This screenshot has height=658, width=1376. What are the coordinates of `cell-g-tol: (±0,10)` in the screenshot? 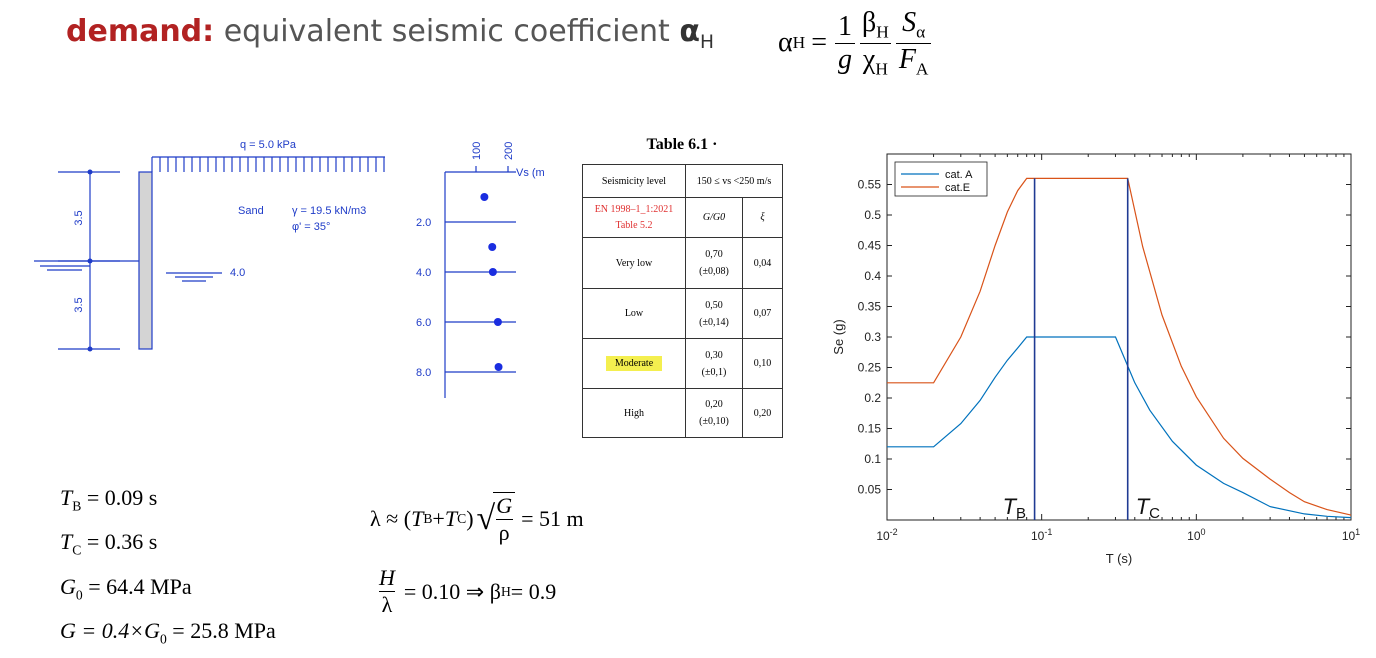 It's located at (714, 421).